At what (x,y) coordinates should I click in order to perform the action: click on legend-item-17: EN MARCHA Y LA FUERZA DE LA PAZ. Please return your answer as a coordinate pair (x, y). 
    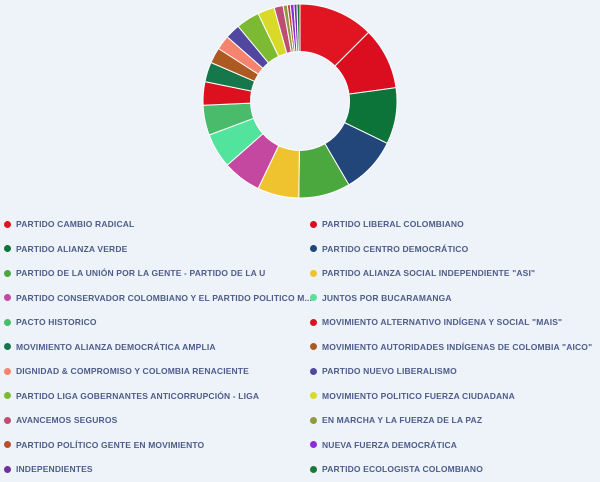
    Looking at the image, I should click on (455, 420).